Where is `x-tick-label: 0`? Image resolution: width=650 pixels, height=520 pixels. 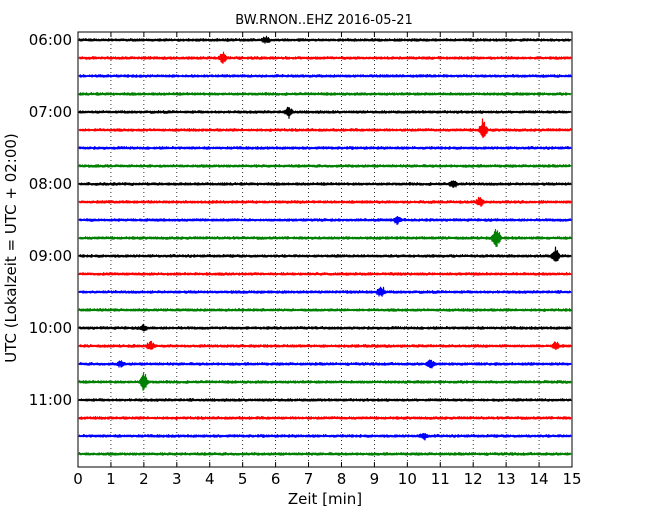 x-tick-label: 0 is located at coordinates (78, 479).